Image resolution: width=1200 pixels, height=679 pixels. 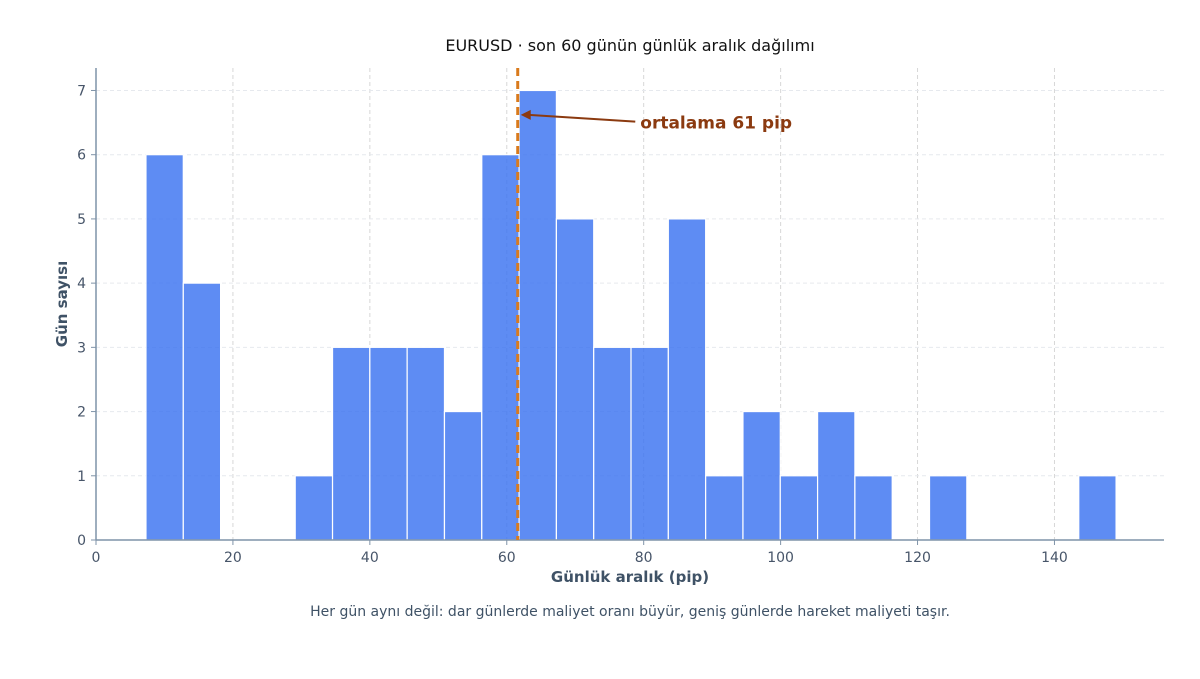 What do you see at coordinates (62, 304) in the screenshot?
I see `y-axis-label: Gün sayısı` at bounding box center [62, 304].